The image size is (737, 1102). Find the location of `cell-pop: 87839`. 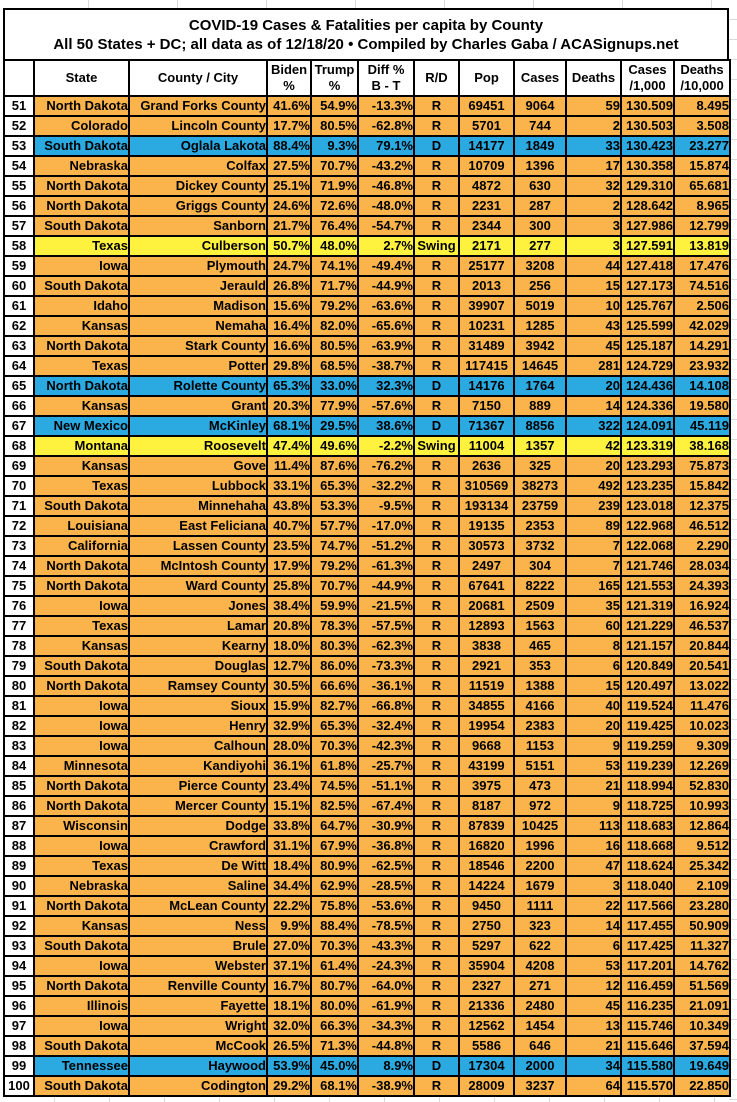

cell-pop: 87839 is located at coordinates (486, 826).